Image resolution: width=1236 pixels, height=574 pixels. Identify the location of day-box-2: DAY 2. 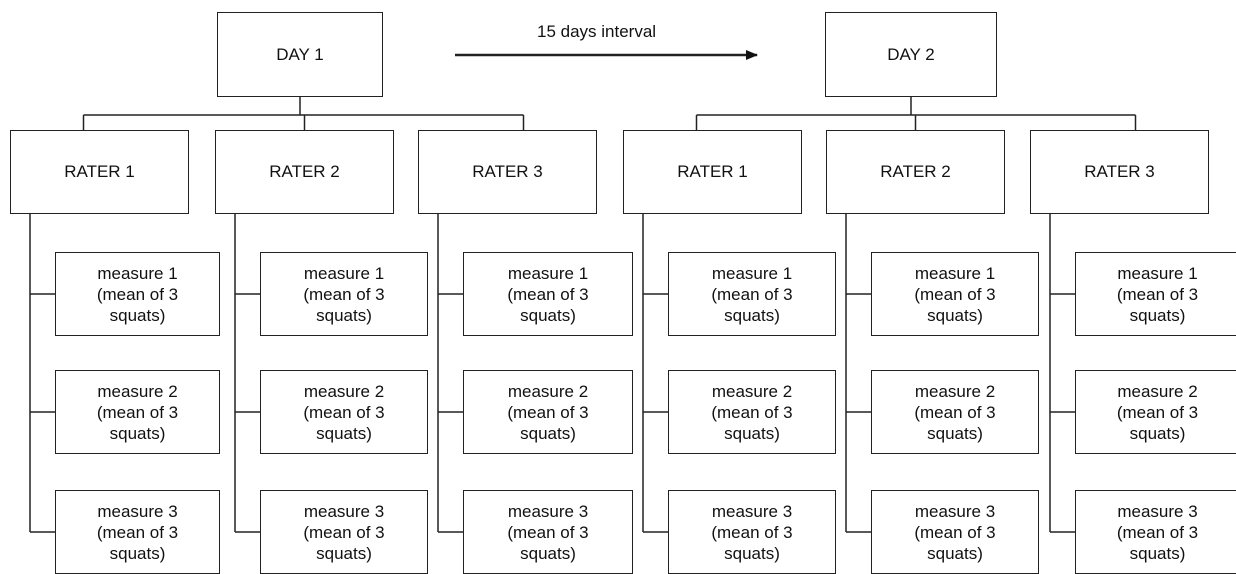
(911, 54).